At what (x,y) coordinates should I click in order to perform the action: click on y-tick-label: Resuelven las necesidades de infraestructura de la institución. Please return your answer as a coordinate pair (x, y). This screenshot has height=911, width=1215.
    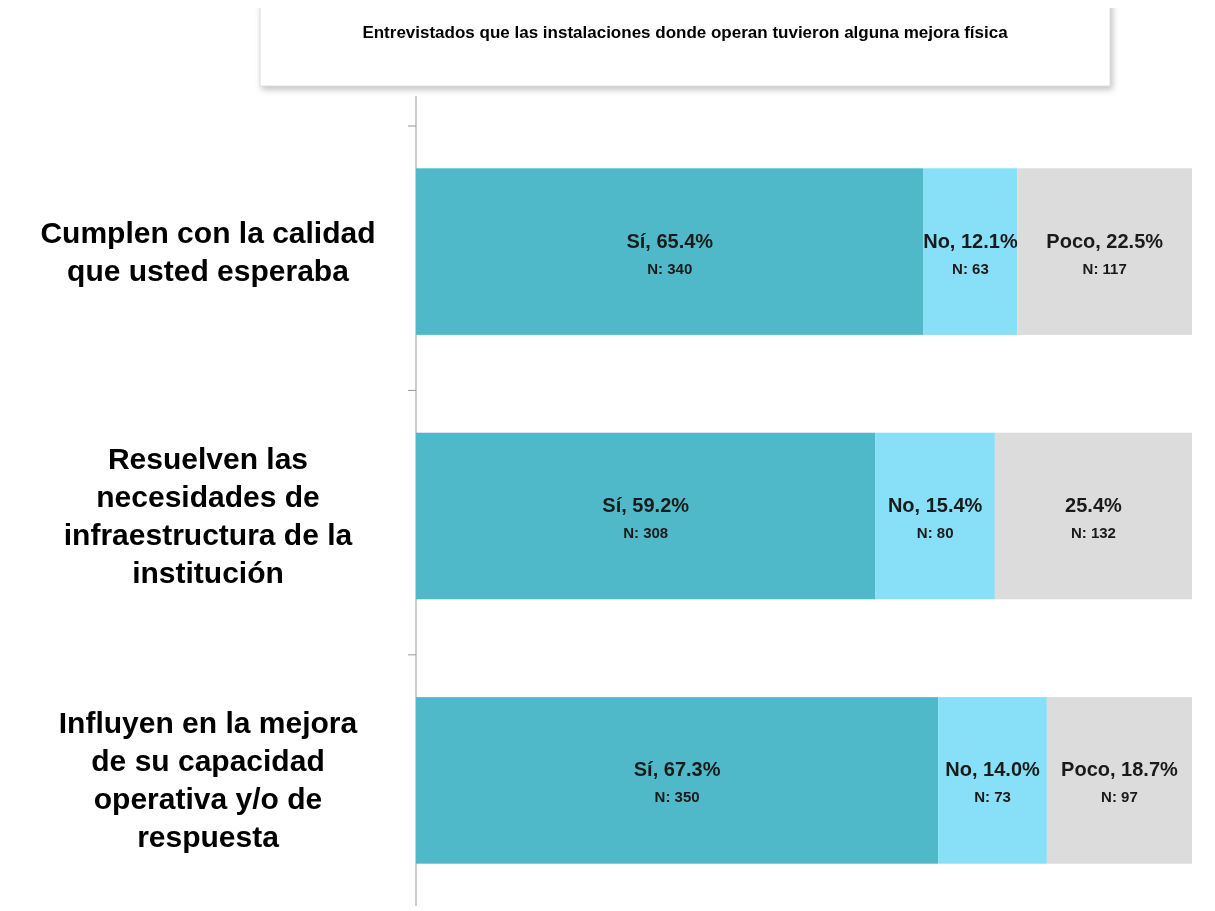
    Looking at the image, I should click on (208, 515).